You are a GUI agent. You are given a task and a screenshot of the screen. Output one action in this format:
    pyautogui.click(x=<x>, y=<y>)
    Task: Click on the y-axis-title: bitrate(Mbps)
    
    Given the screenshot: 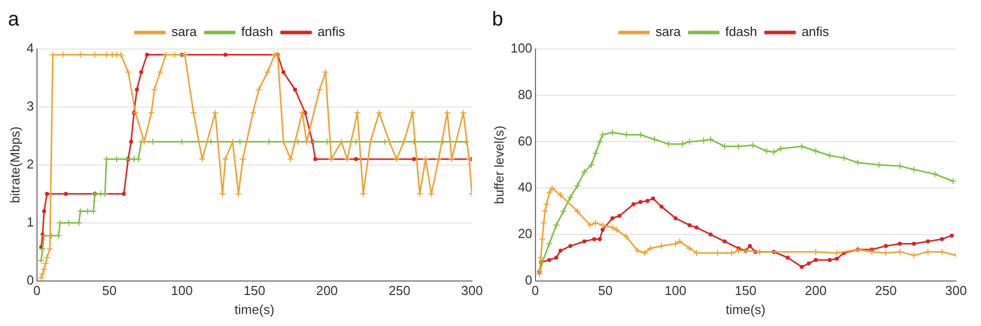 What is the action you would take?
    pyautogui.click(x=14, y=165)
    